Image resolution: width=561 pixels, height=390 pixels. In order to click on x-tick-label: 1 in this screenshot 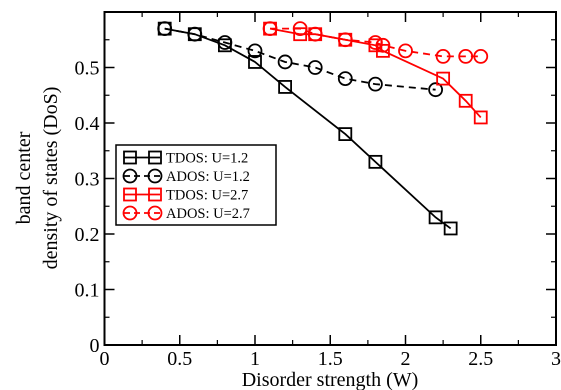, I will do `click(255, 359)`.